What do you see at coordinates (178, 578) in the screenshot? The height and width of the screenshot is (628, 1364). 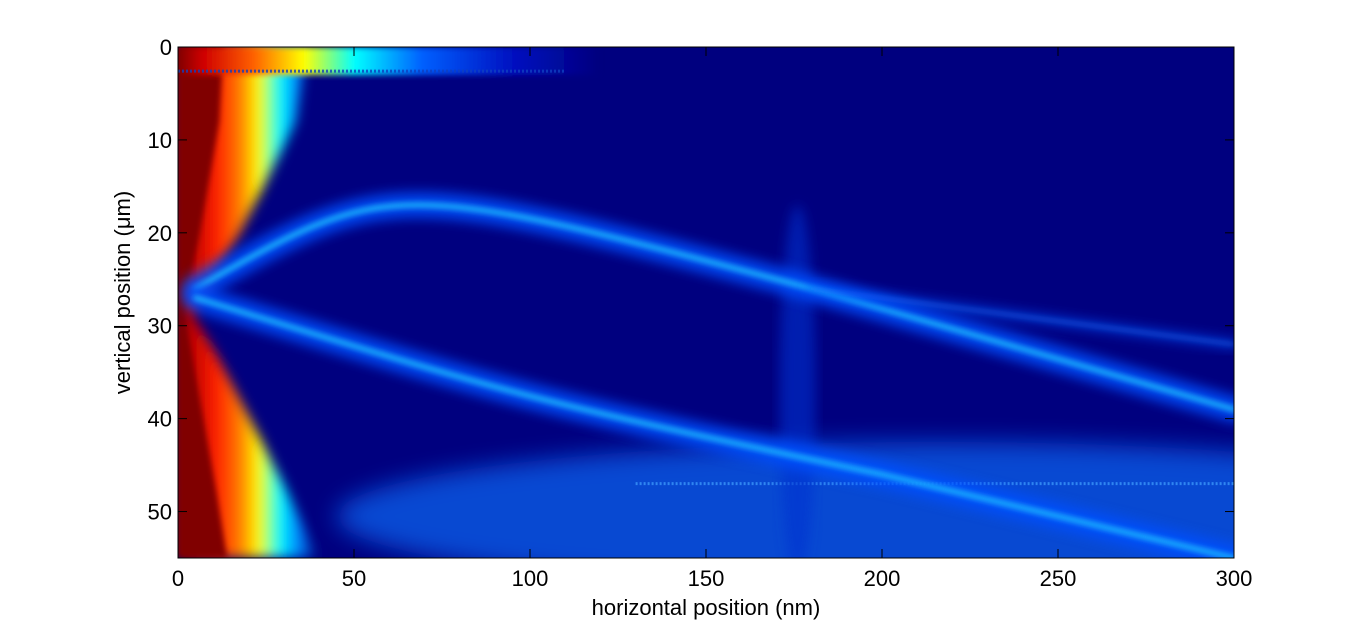 I see `x-tick-label: 0` at bounding box center [178, 578].